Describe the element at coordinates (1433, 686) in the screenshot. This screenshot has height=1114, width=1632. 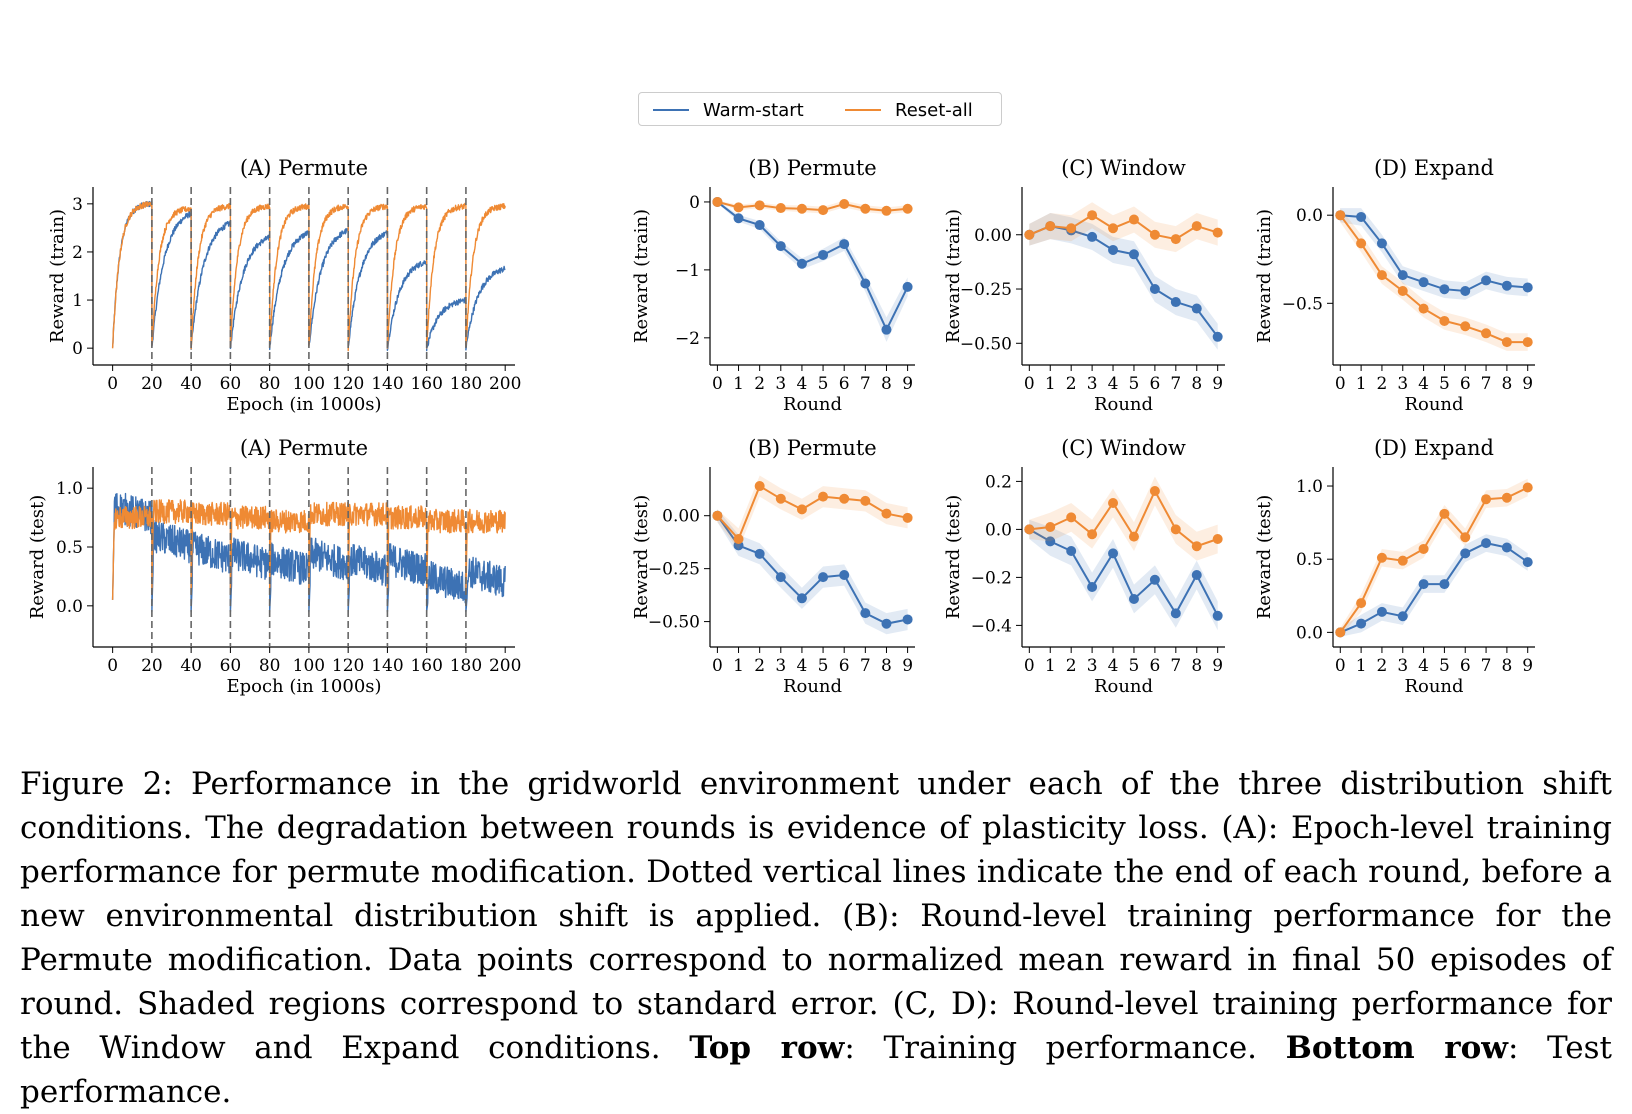
I see `panel-8-xlabel: Round` at that location.